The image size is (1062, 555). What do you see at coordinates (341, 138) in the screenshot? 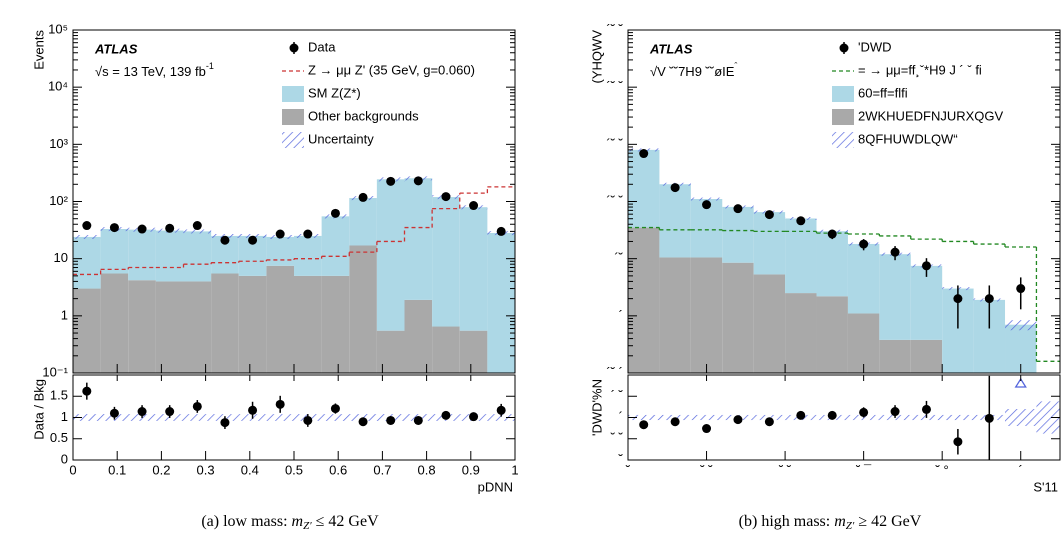
I see `legend-label: Uncertainty` at bounding box center [341, 138].